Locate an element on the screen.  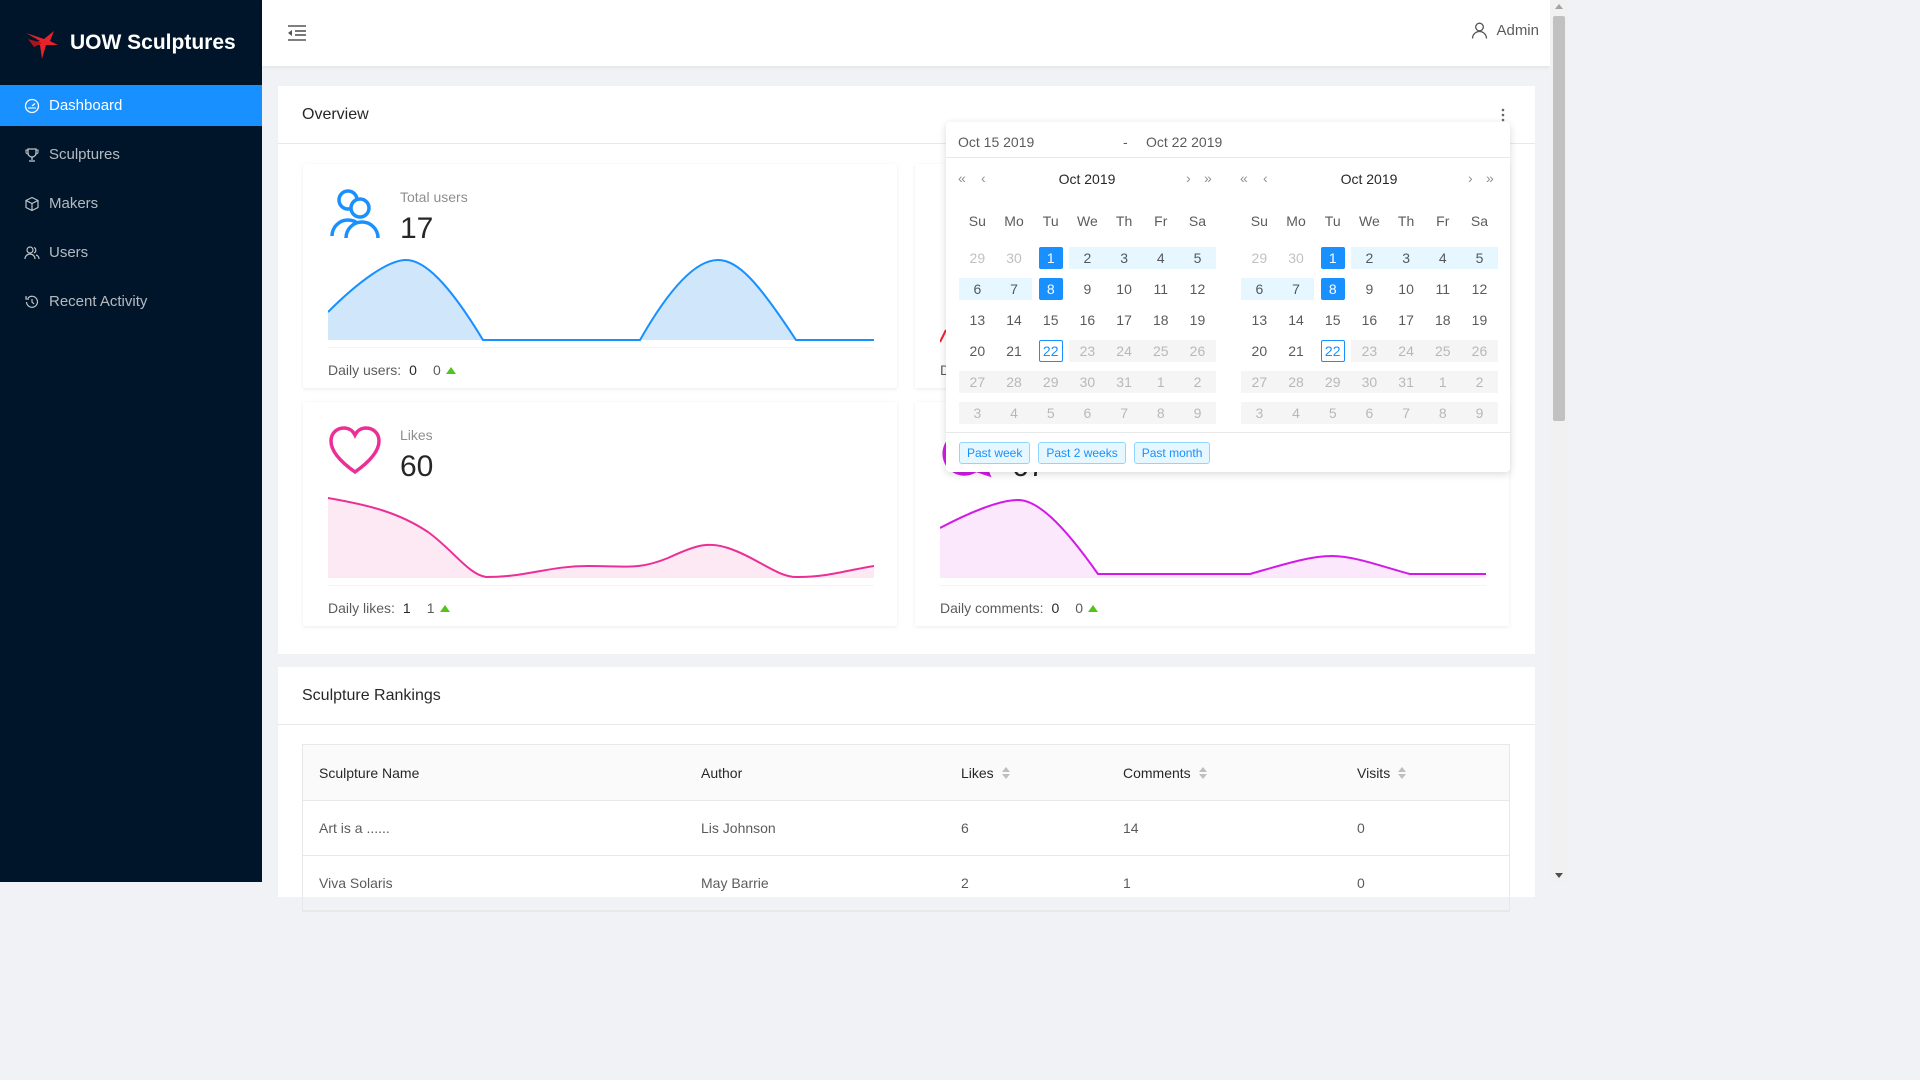
table-row: Art is a ...... Lis Johnson 6 14 0 is located at coordinates (906, 828).